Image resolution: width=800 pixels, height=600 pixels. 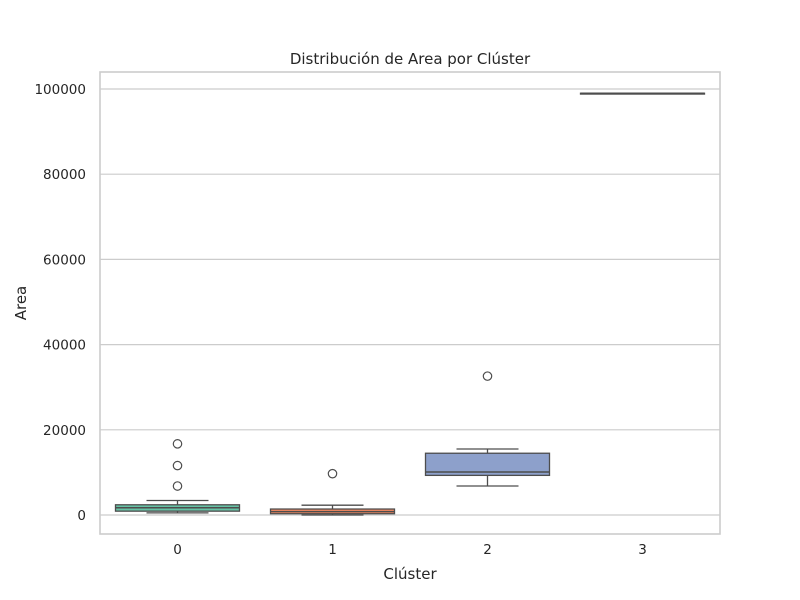 What do you see at coordinates (410, 574) in the screenshot?
I see `x-axis-label: Clúster` at bounding box center [410, 574].